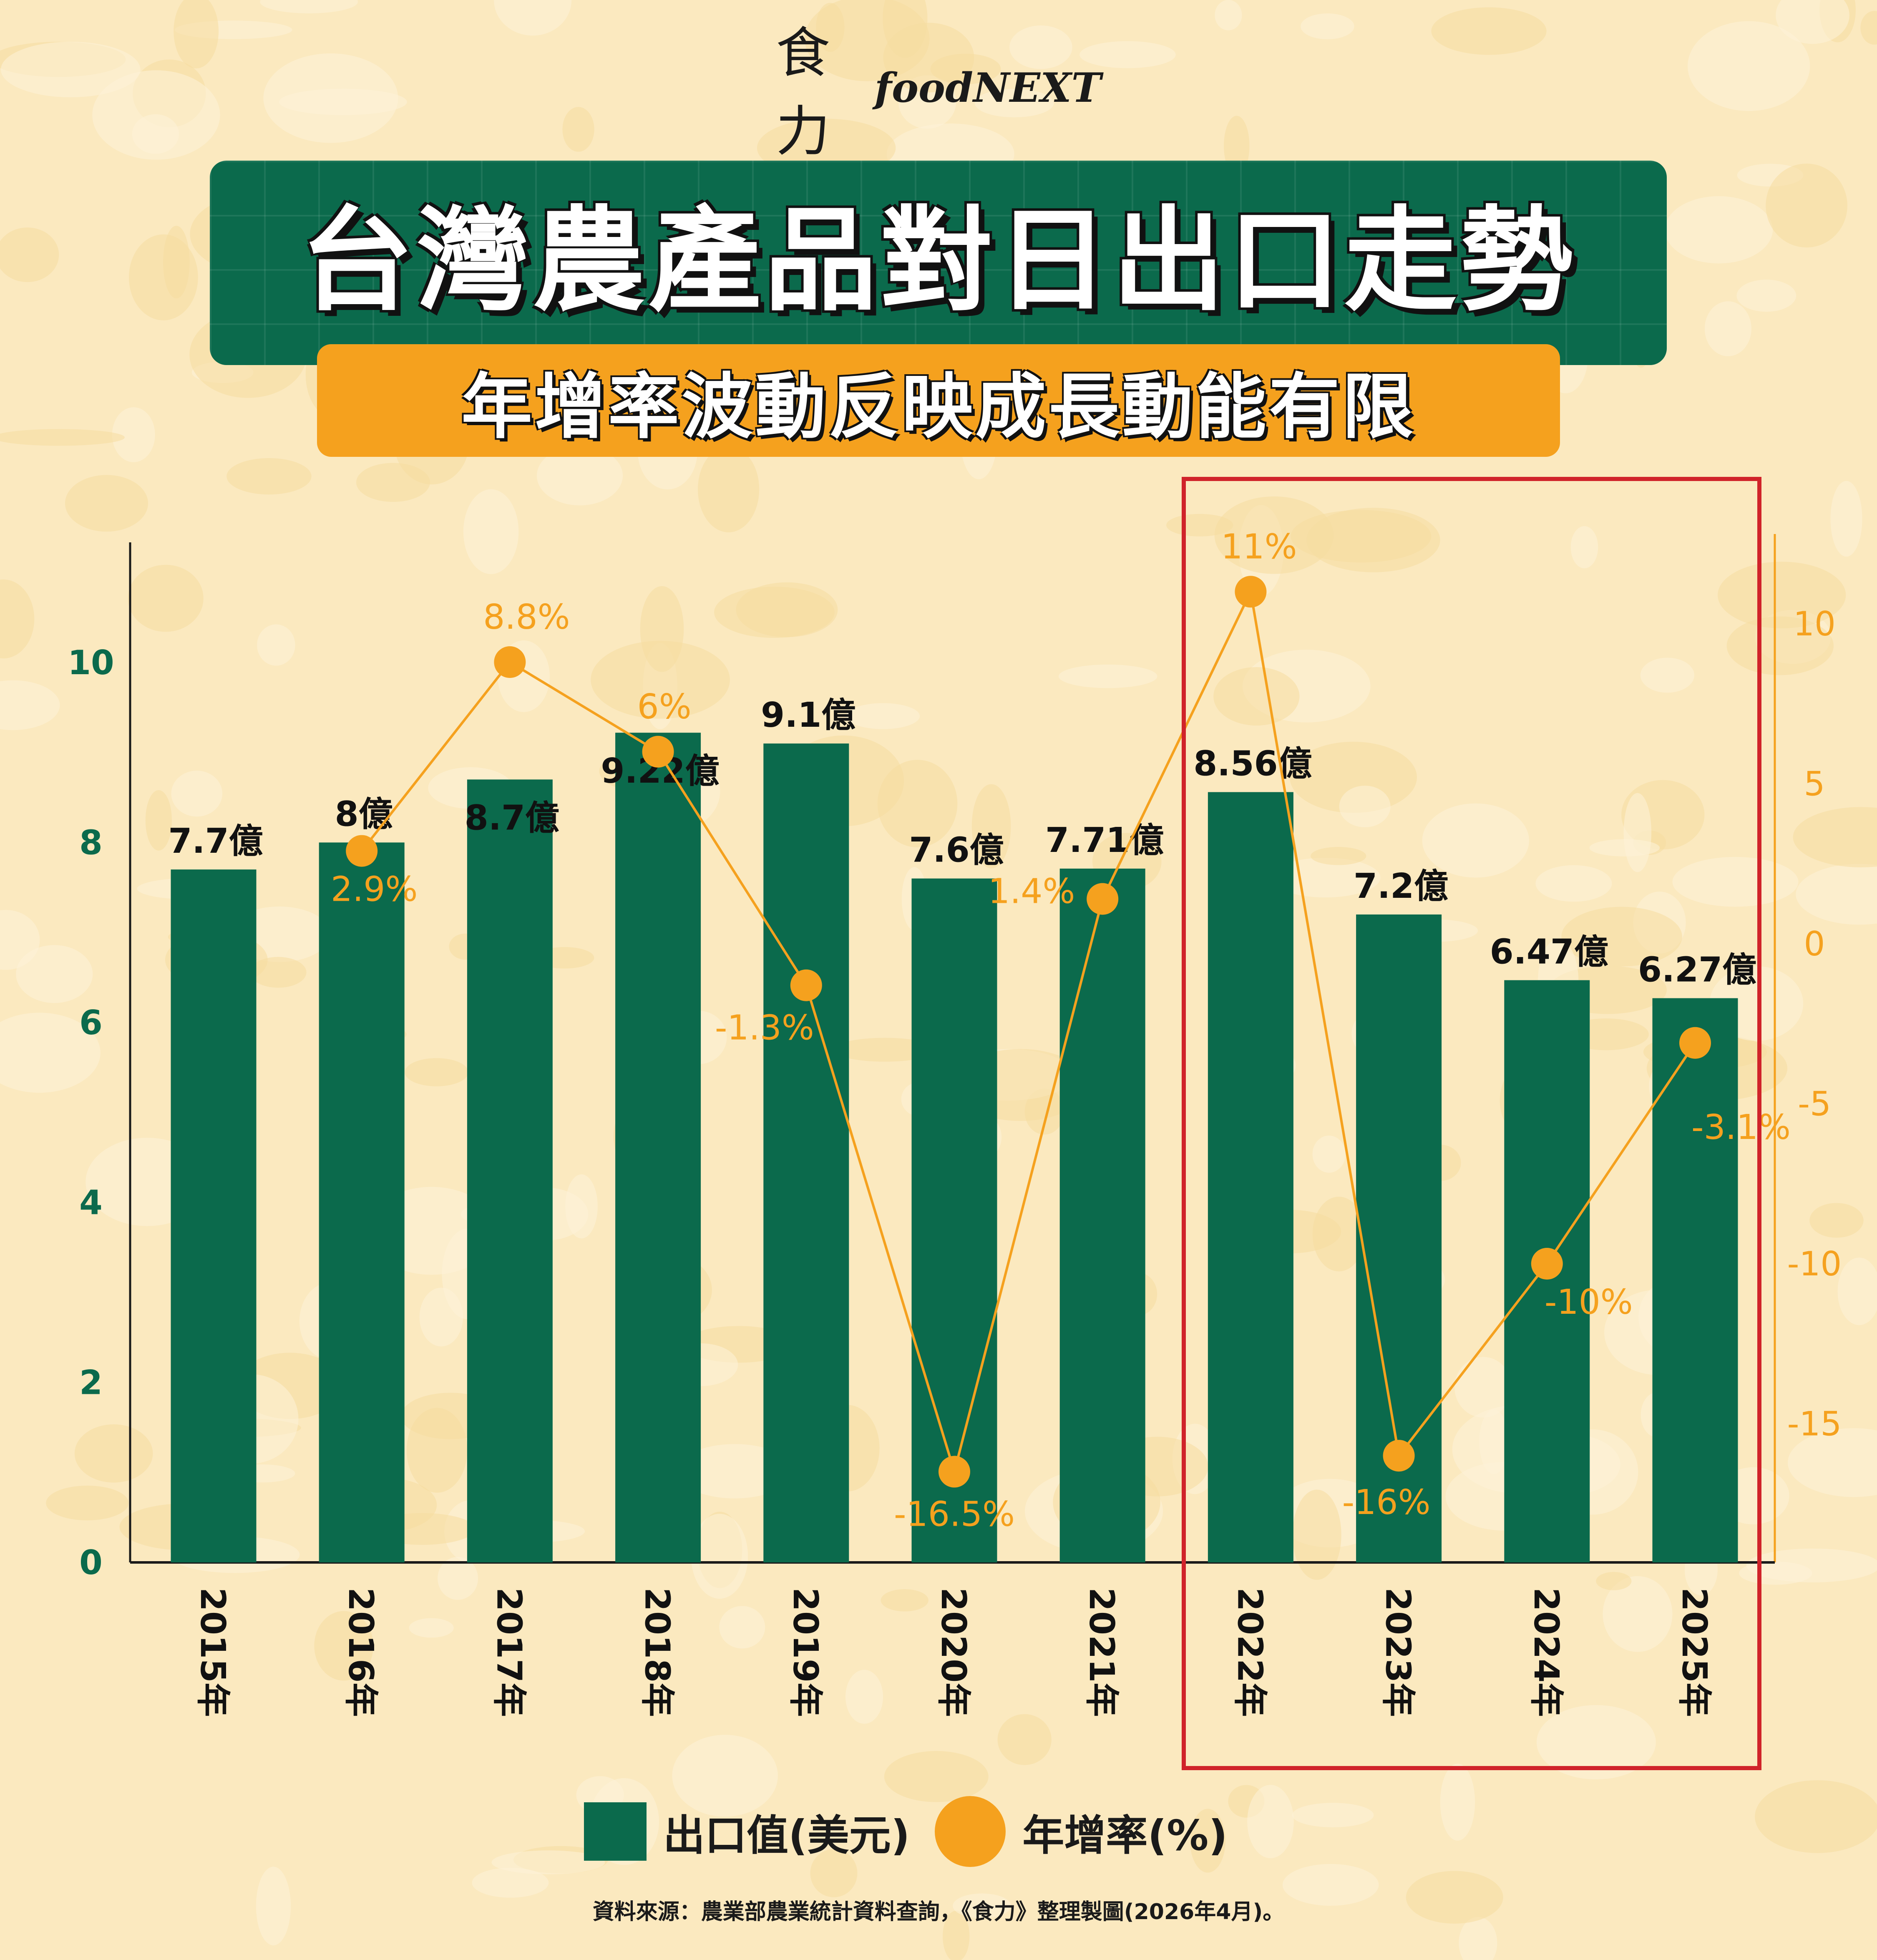  Describe the element at coordinates (1815, 784) in the screenshot. I see `right-axis-tick-label: 5` at that location.